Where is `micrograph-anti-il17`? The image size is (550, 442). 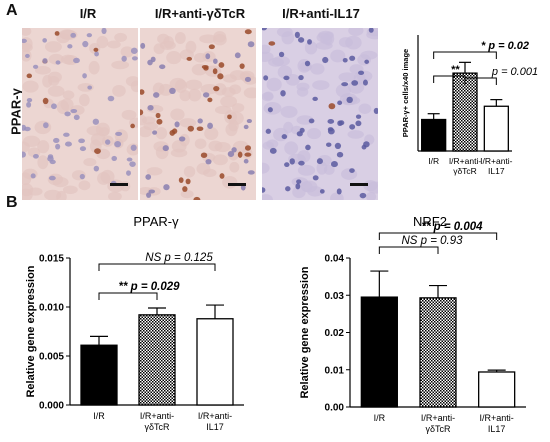 micrograph-anti-il17 is located at coordinates (320, 114).